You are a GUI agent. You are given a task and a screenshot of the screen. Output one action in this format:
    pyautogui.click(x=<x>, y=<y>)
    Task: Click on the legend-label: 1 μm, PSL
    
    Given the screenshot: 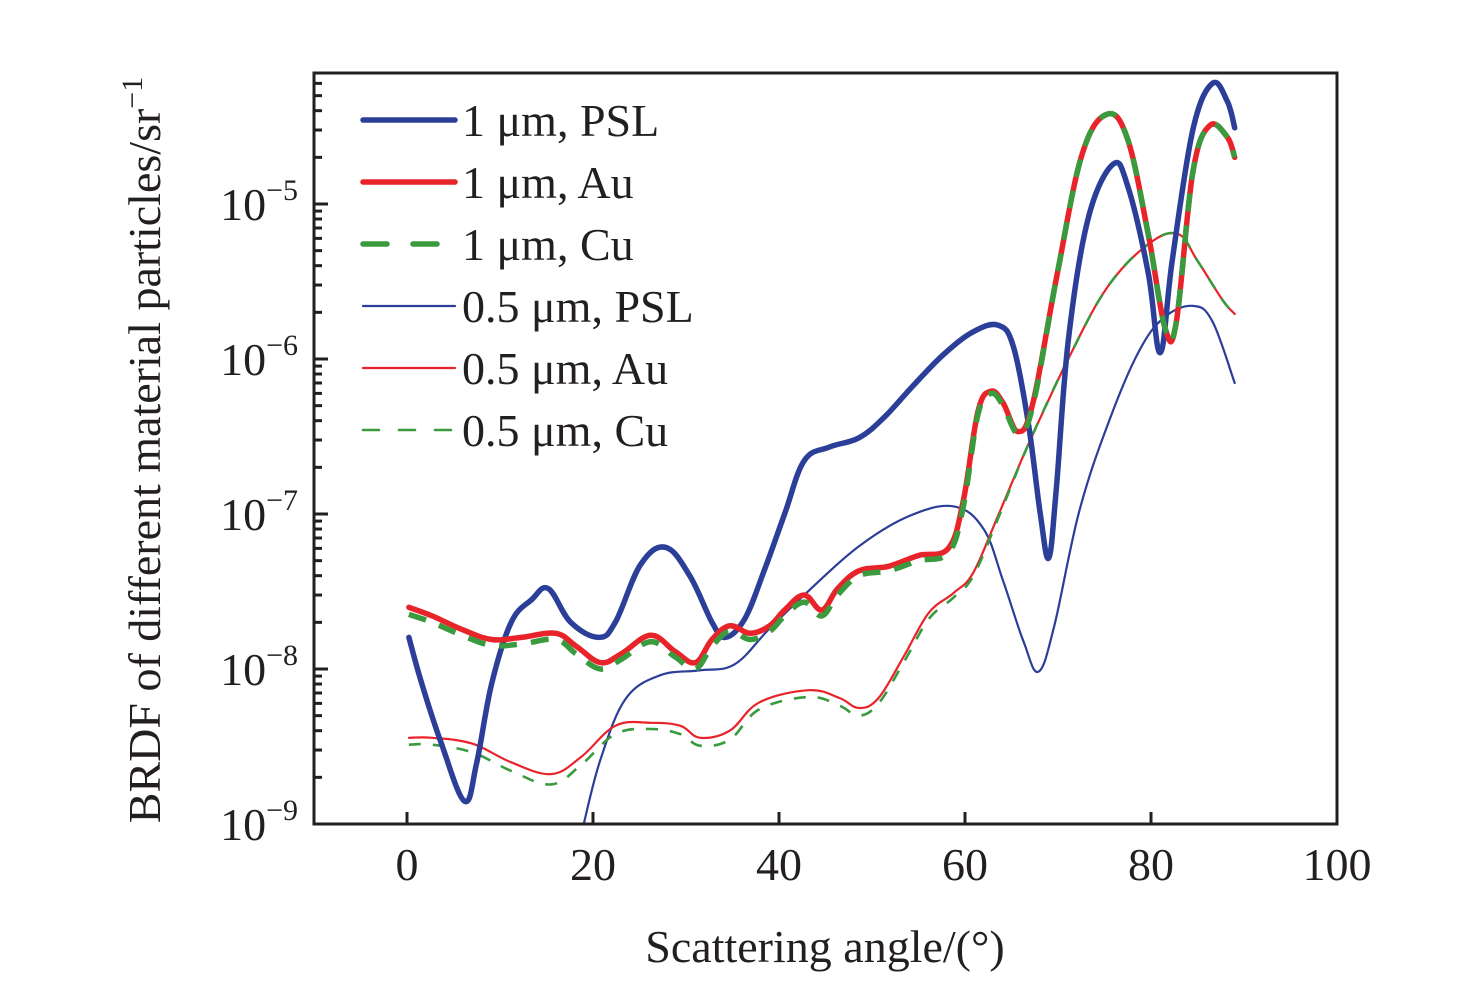 What is the action you would take?
    pyautogui.click(x=560, y=120)
    